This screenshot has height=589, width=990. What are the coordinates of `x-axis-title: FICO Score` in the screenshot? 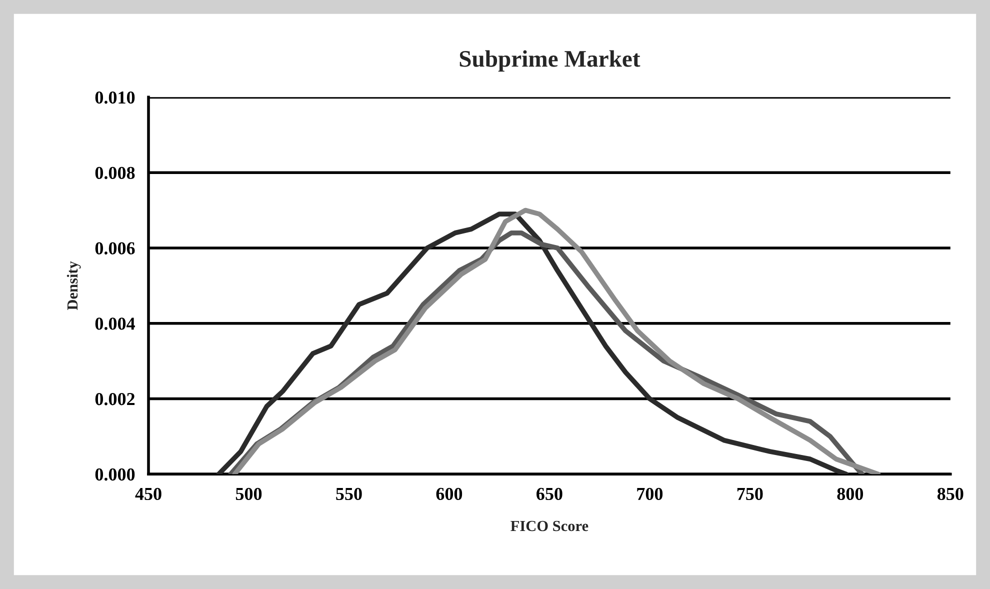 It's located at (549, 526).